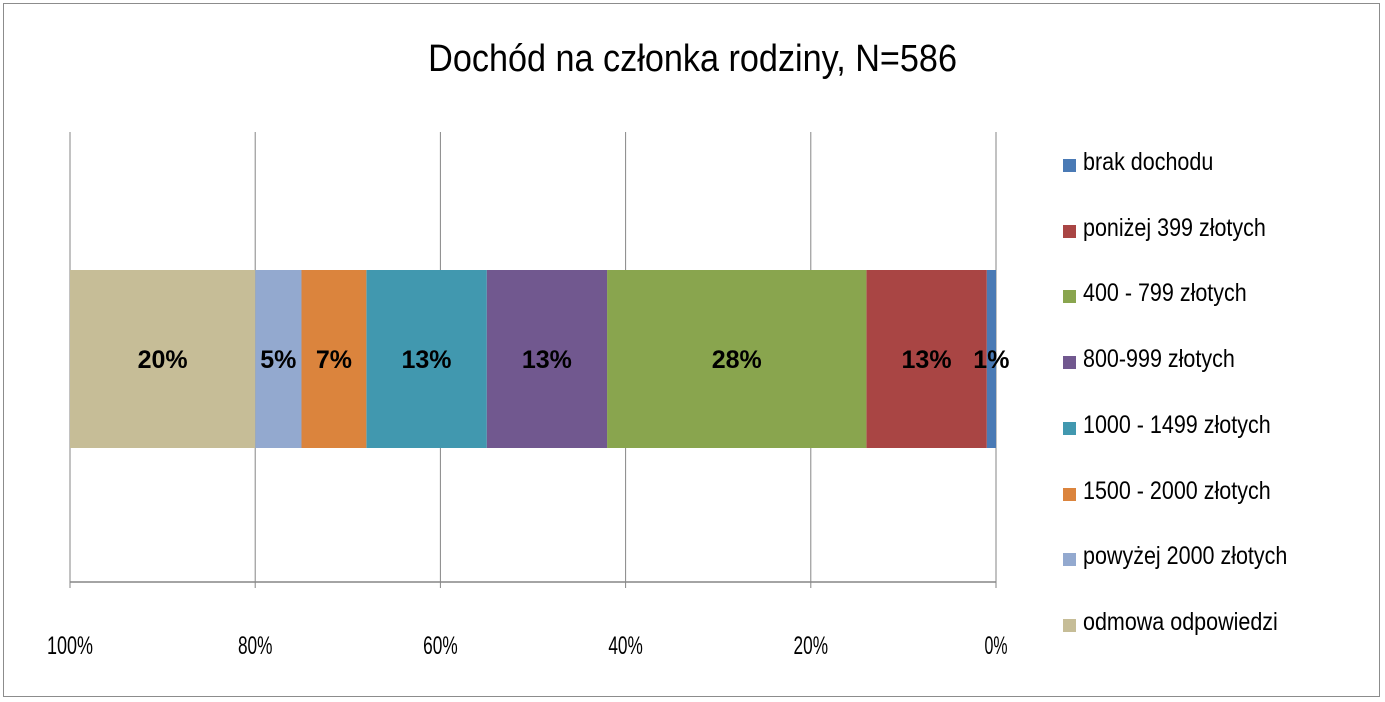  Describe the element at coordinates (1165, 293) in the screenshot. I see `legend-label: 400 - 799 złotych` at that location.